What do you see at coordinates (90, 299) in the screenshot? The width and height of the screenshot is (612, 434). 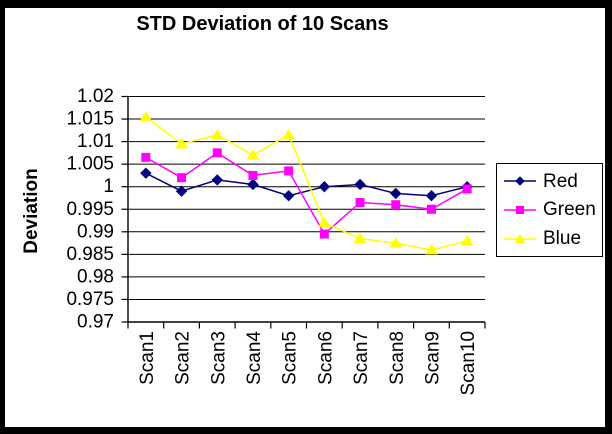 I see `y-tick-label: 0.975` at bounding box center [90, 299].